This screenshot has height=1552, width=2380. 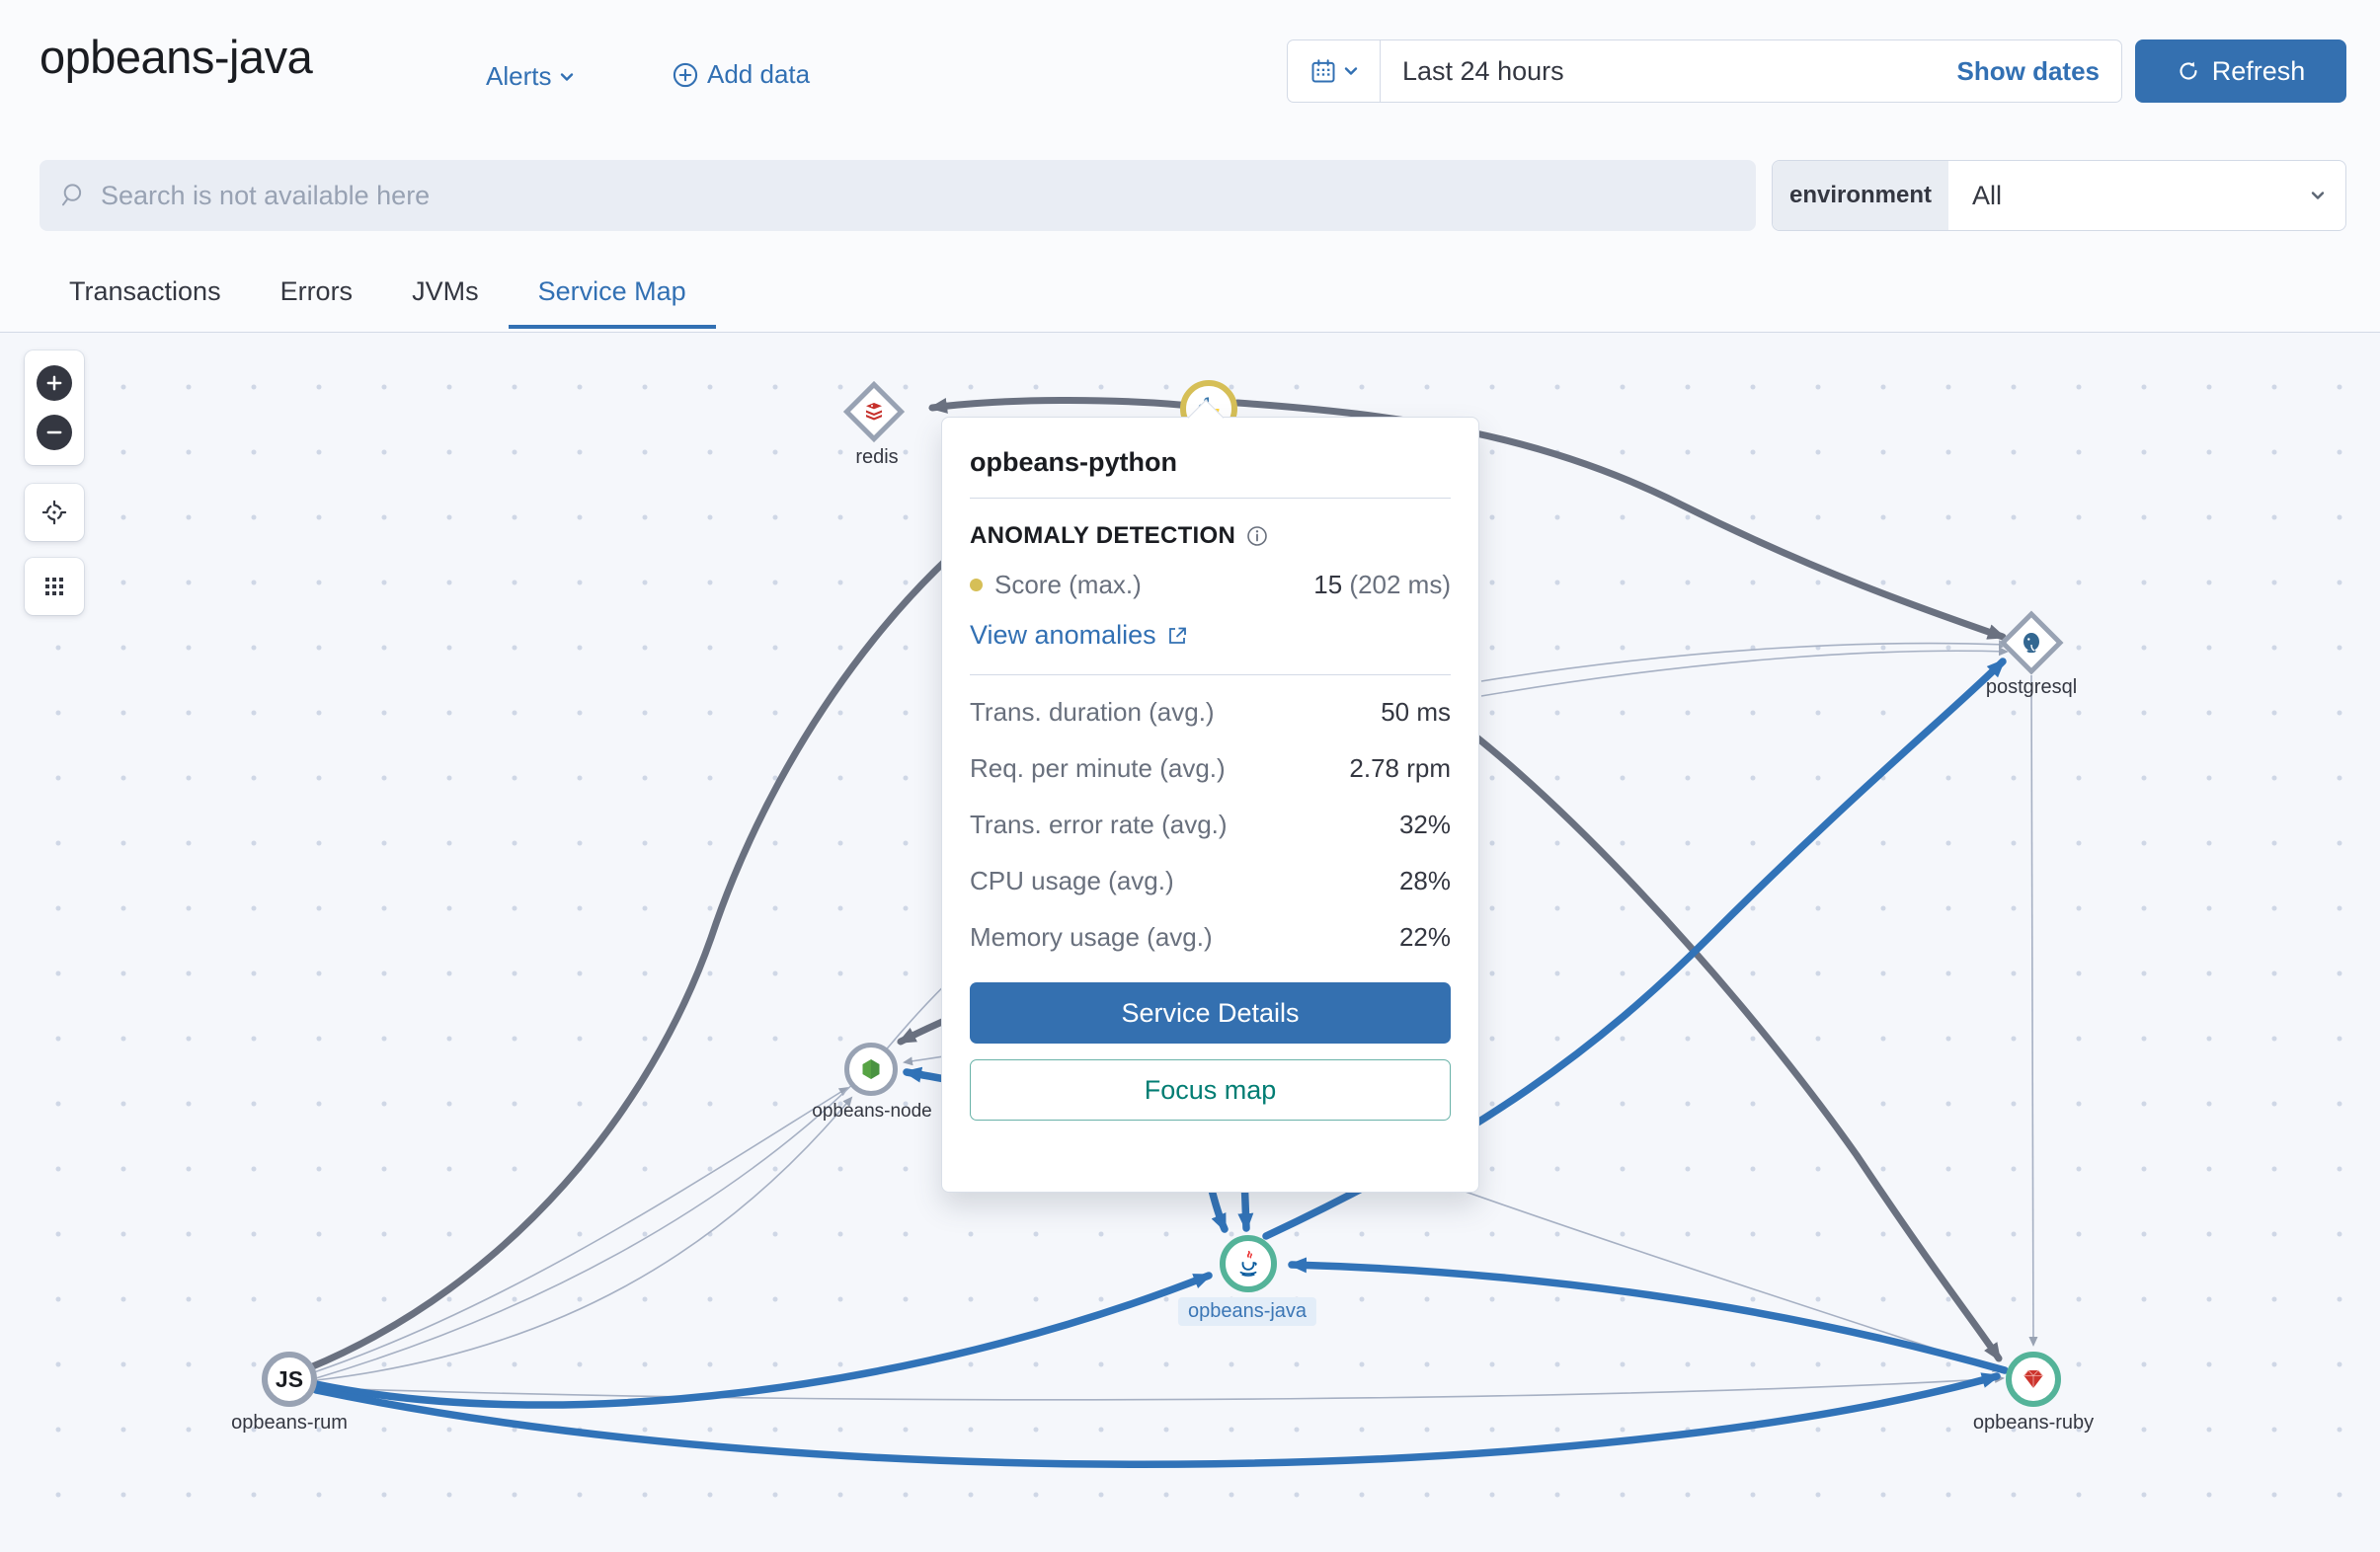 What do you see at coordinates (1091, 937) in the screenshot?
I see `metric-label: Memory usage (avg.)` at bounding box center [1091, 937].